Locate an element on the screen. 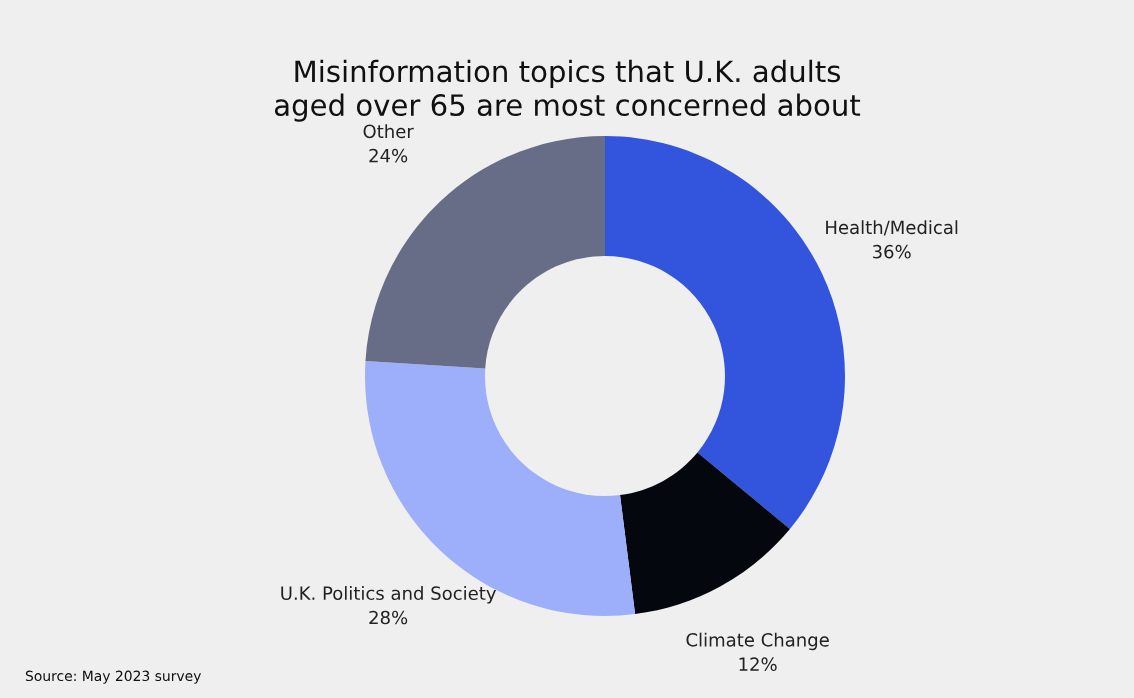 The image size is (1134, 698). donut-slice is located at coordinates (705, 533).